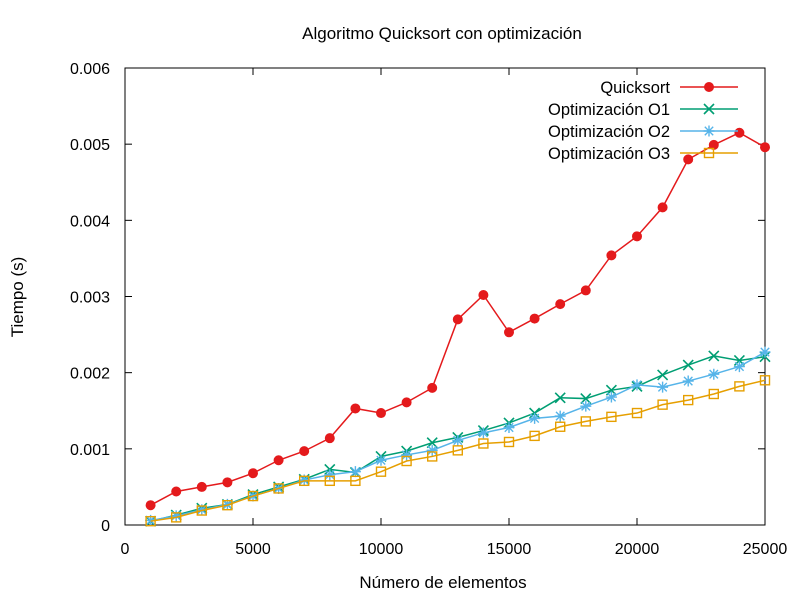  What do you see at coordinates (90, 145) in the screenshot?
I see `y-tick-label: 0.005` at bounding box center [90, 145].